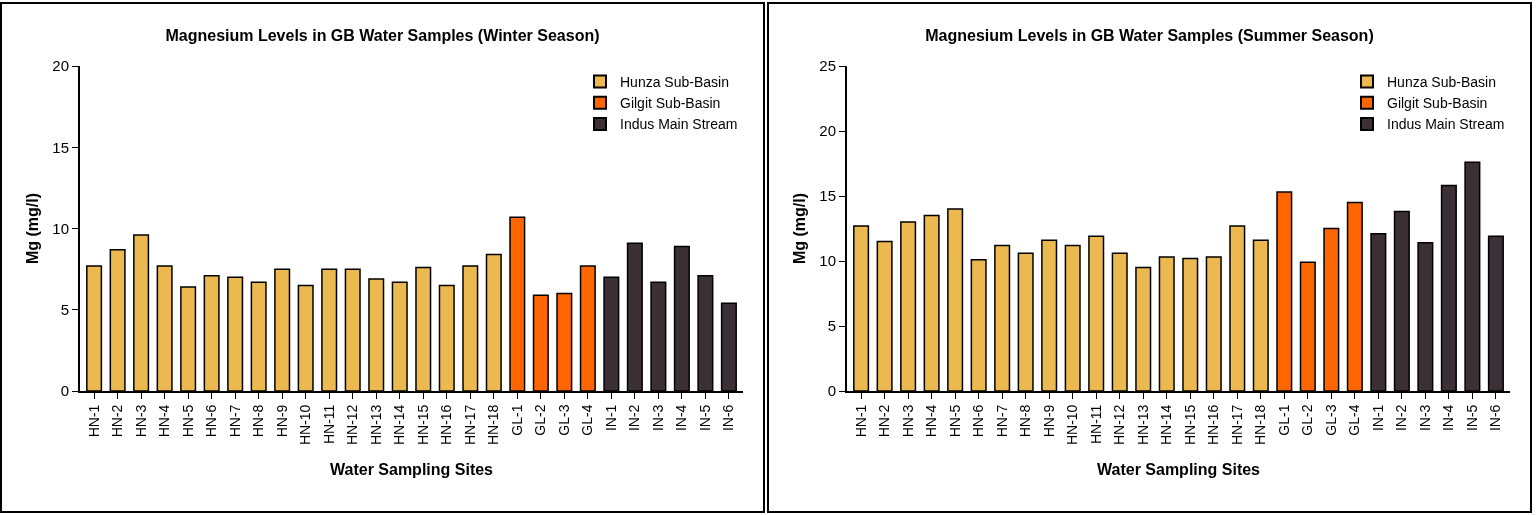 This screenshot has height=515, width=1538. I want to click on chart-title: Magnesium Levels in GB Water Samples (Summer Season), so click(1149, 35).